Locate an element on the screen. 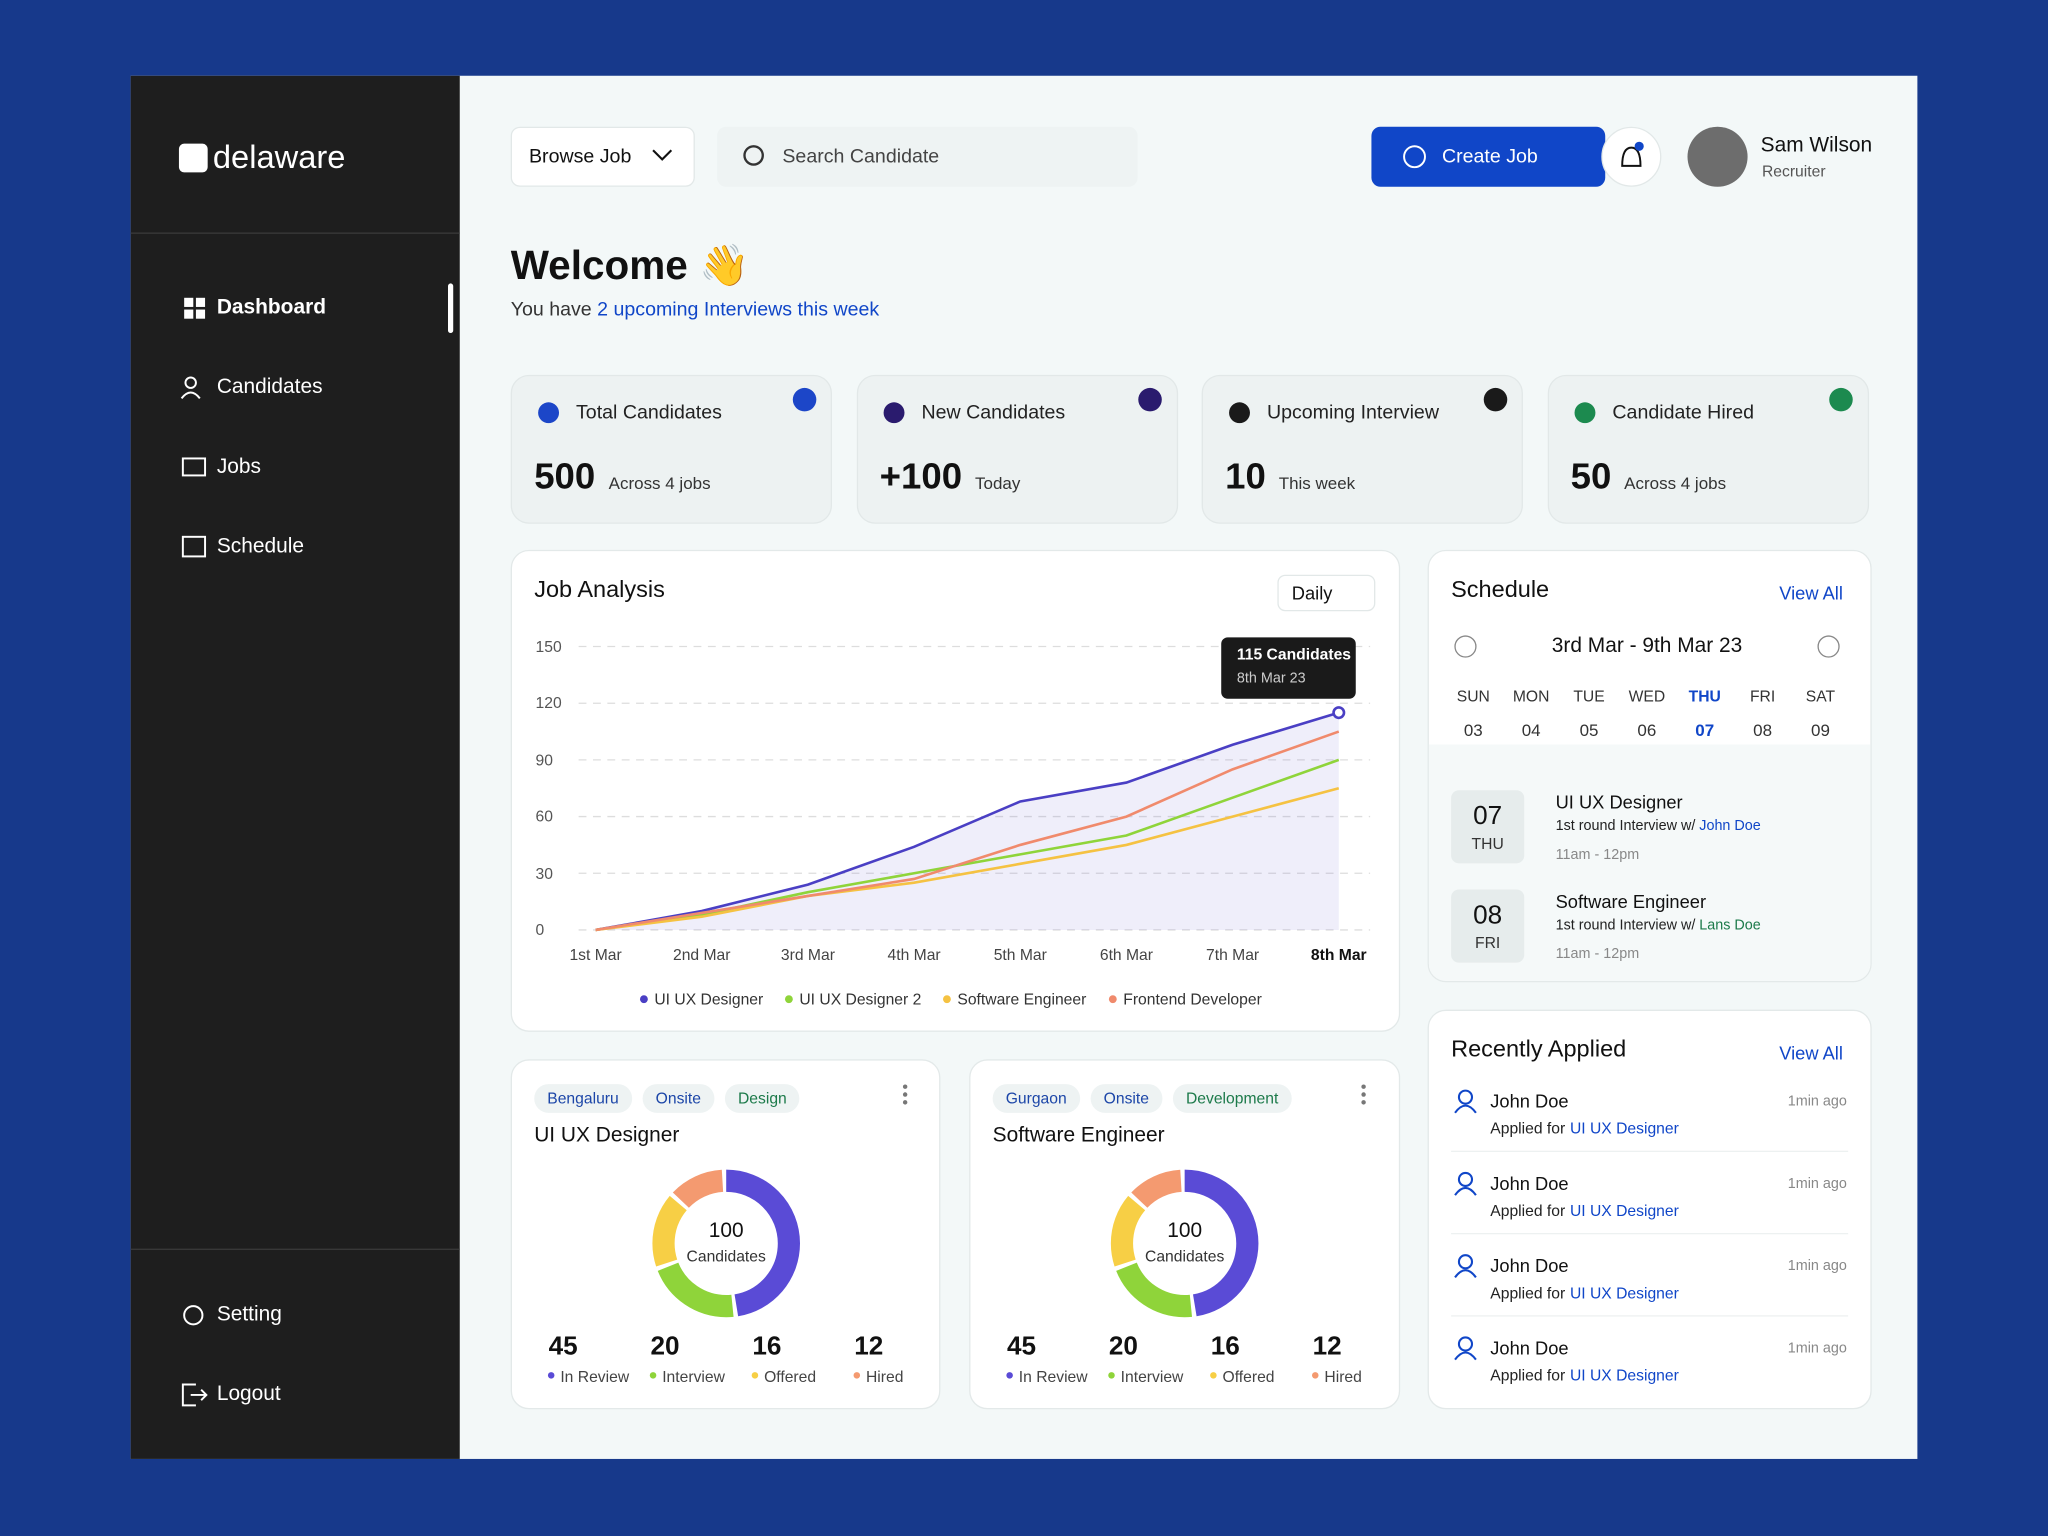  day-name: SUN is located at coordinates (1473, 696).